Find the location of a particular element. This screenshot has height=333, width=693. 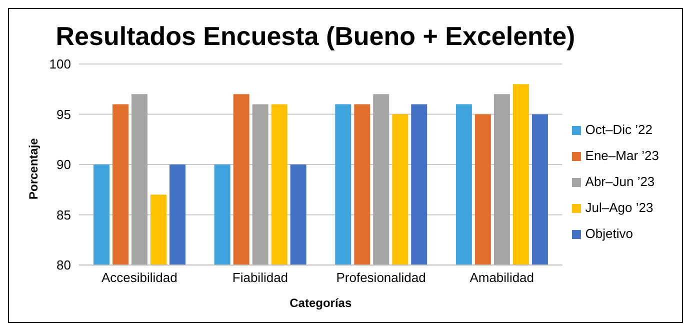

y-tick-label: 90 is located at coordinates (63, 164).